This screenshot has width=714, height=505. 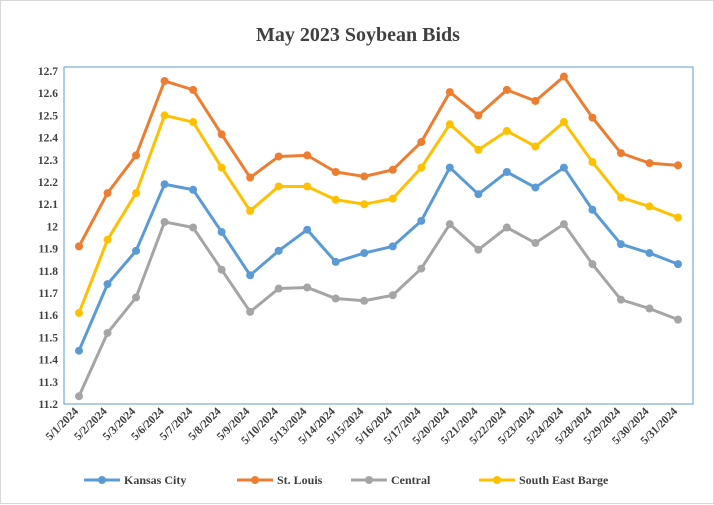 I want to click on y-tick-label: 11.5, so click(x=49, y=338).